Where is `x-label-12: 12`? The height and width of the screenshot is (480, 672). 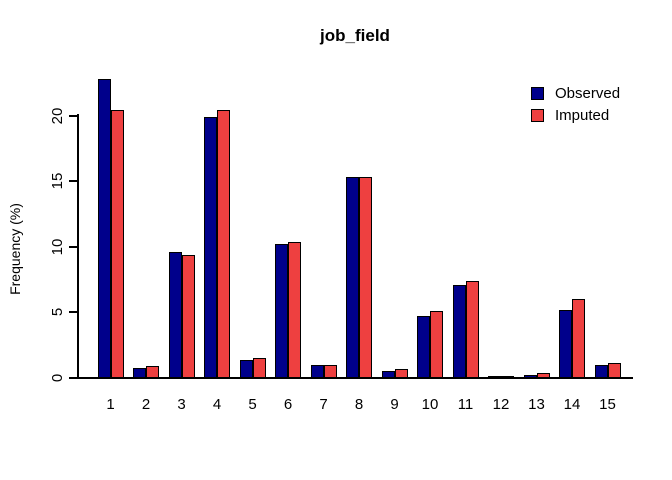
x-label-12: 12 is located at coordinates (501, 404).